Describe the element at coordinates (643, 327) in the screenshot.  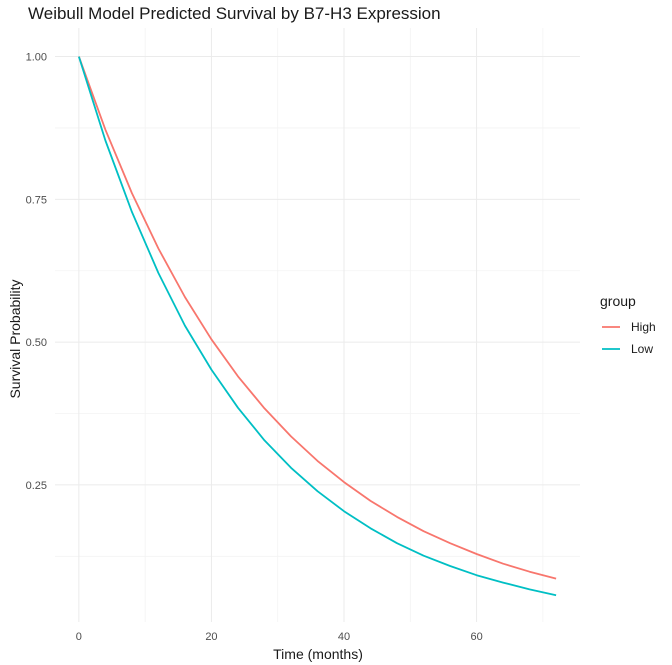
I see `legend-label-high: High` at that location.